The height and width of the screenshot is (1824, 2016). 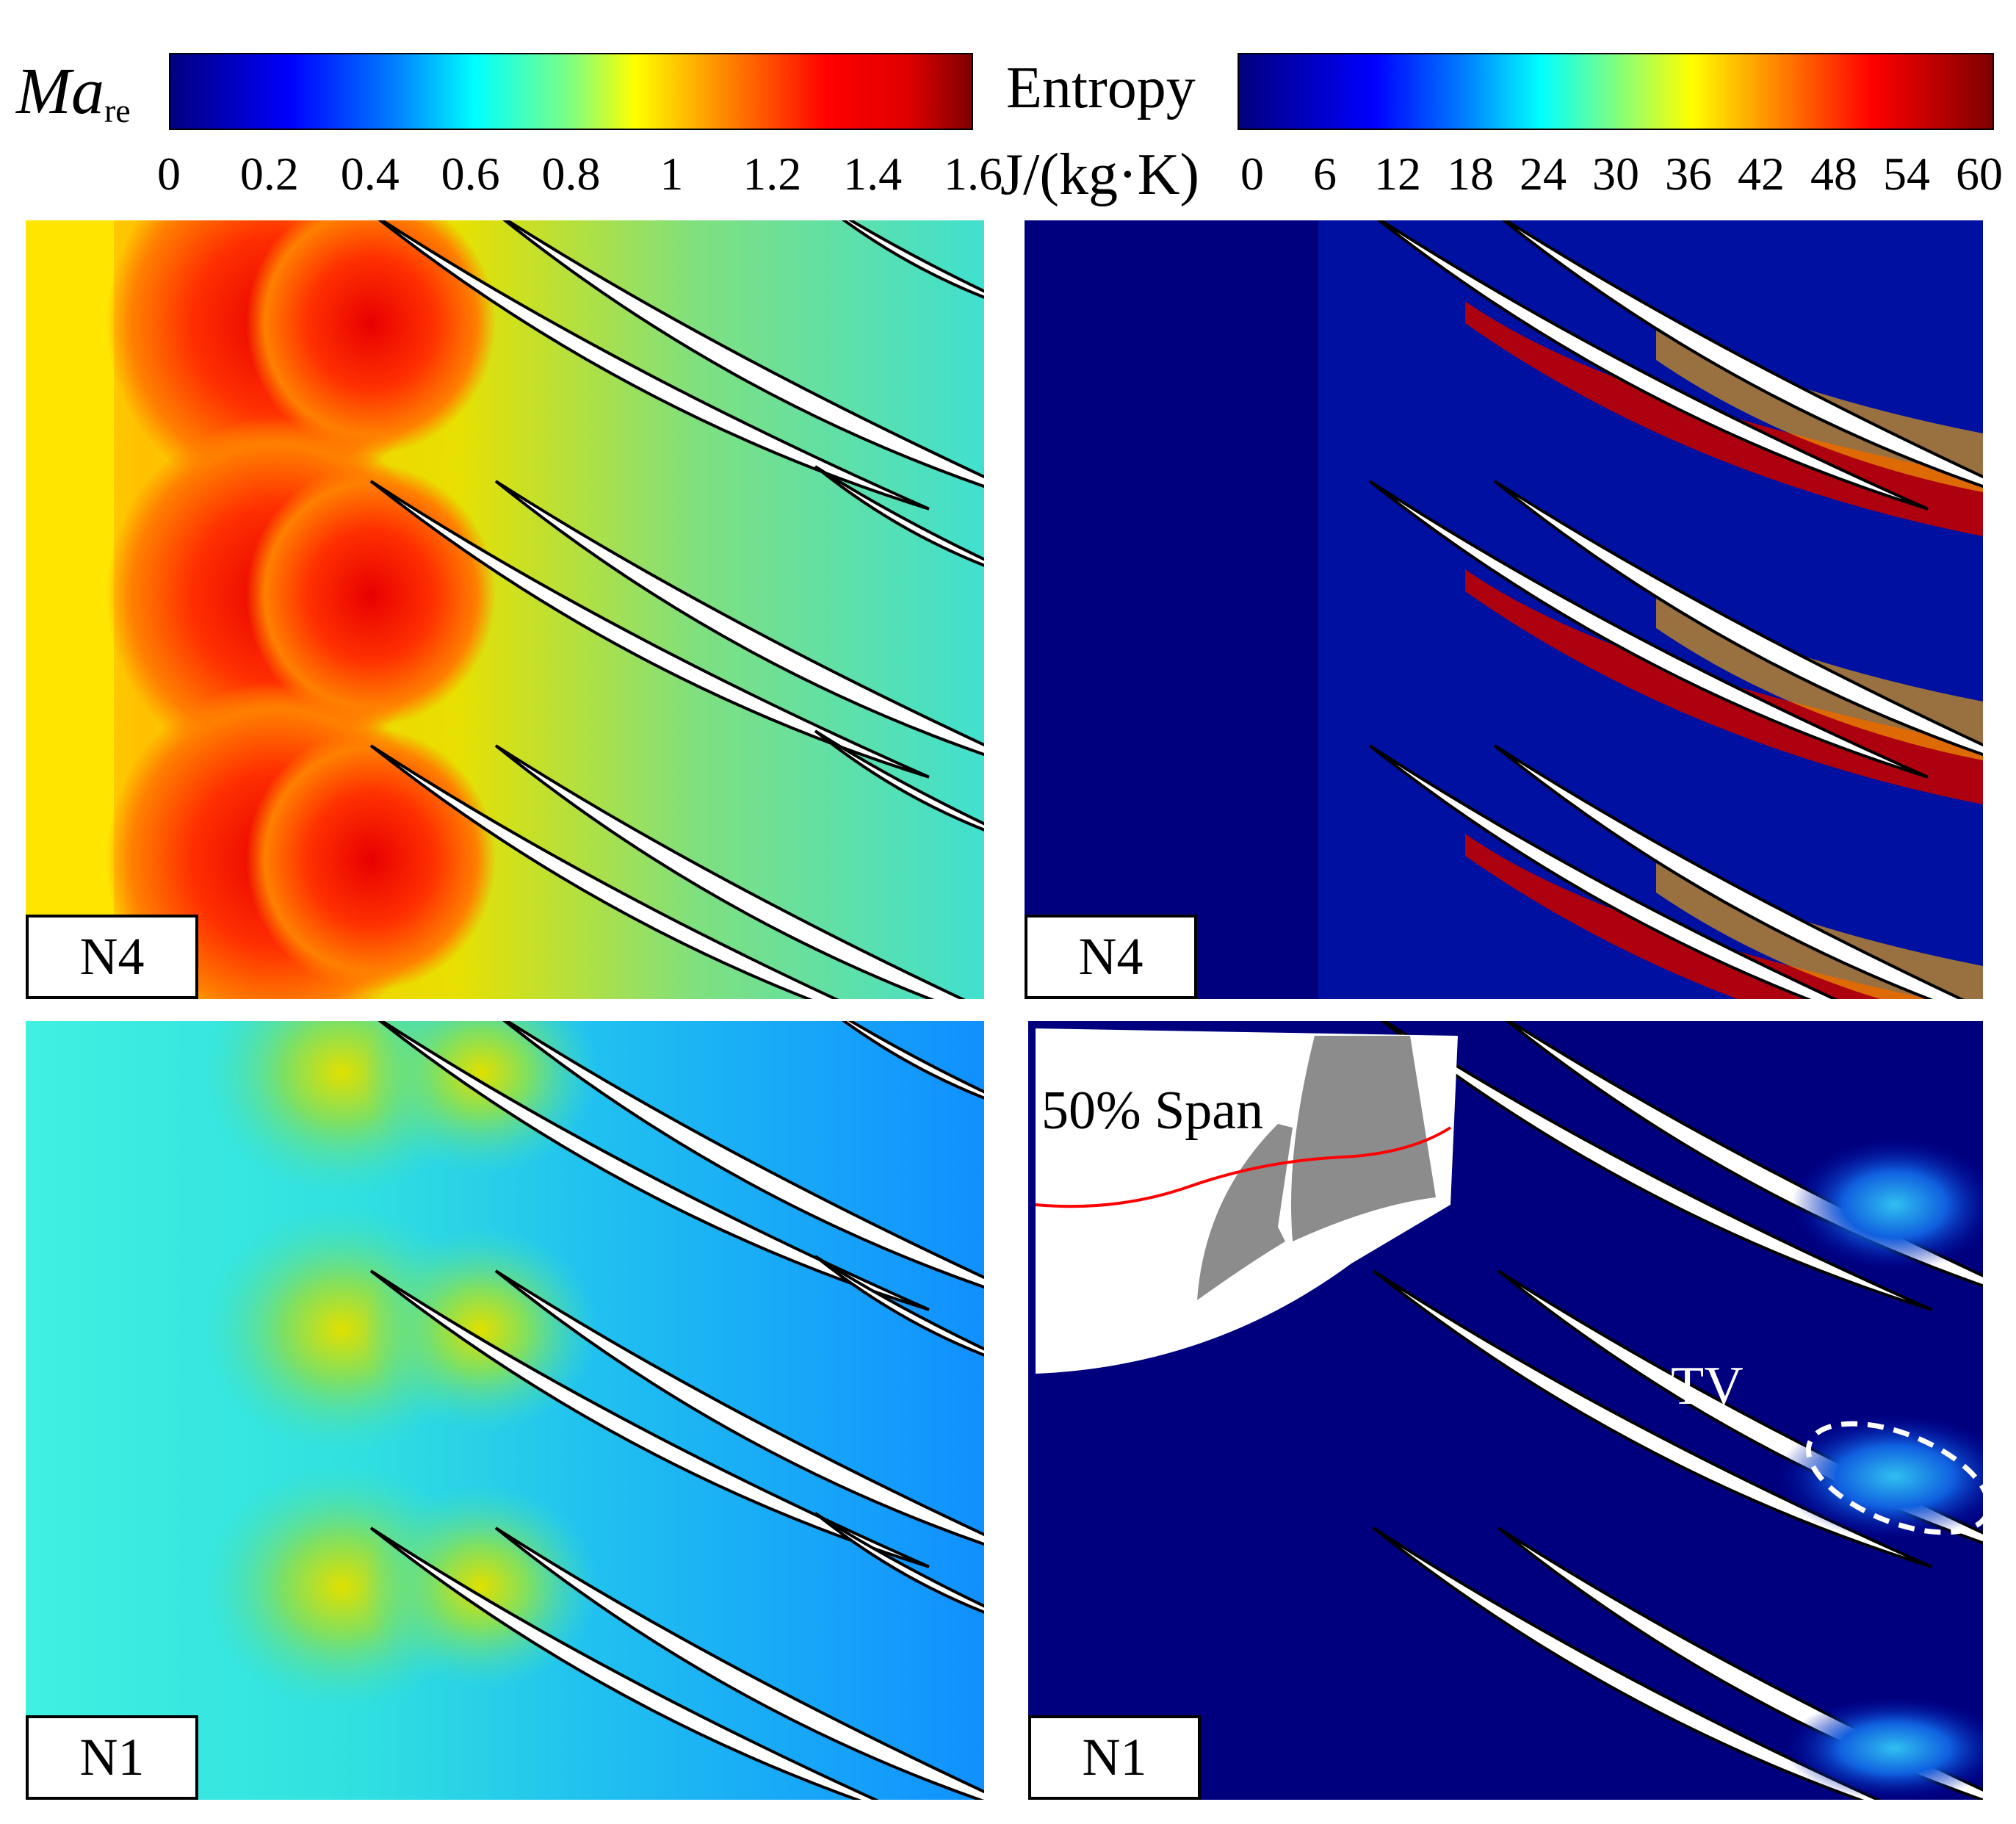 I want to click on mach-tick-7: 1.4, so click(x=873, y=174).